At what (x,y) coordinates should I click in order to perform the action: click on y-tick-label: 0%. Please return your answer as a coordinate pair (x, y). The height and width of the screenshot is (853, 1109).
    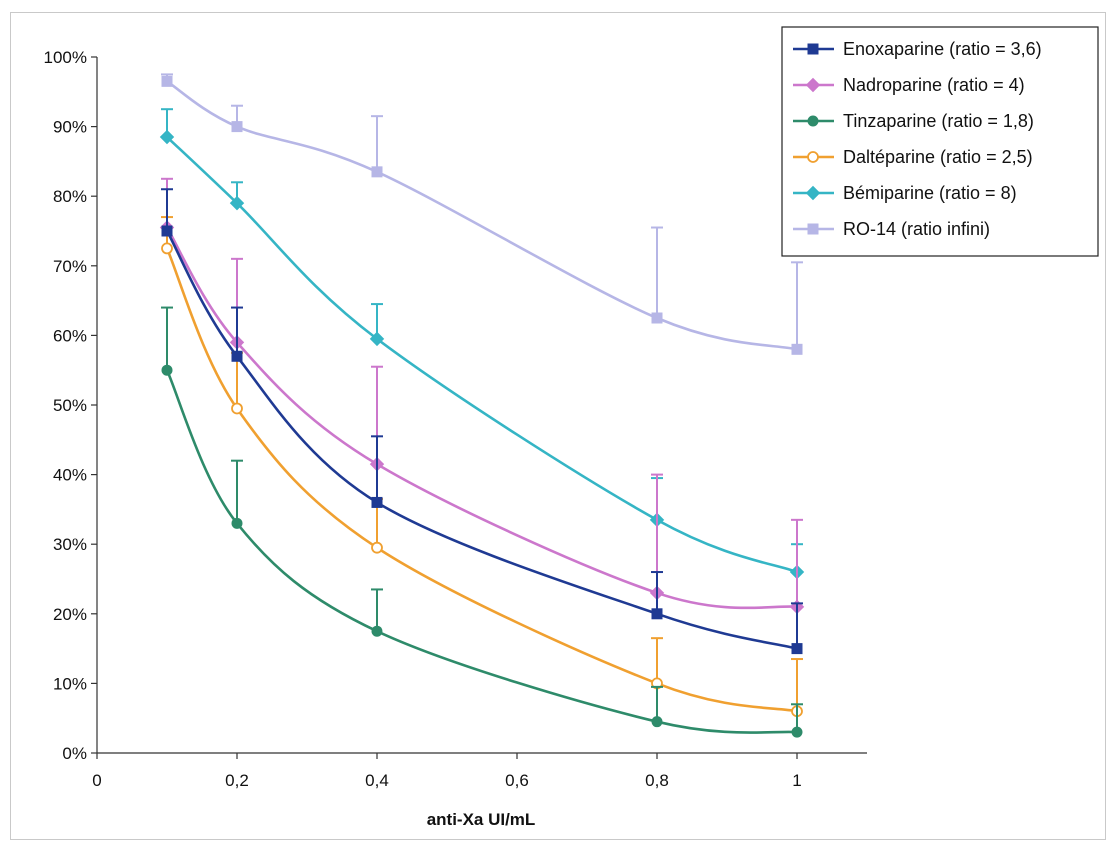
    Looking at the image, I should click on (74, 753).